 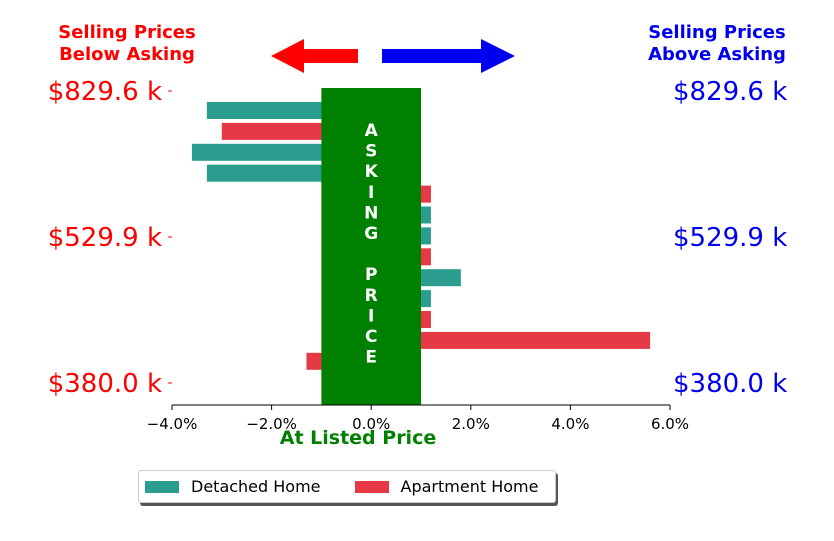 What do you see at coordinates (471, 424) in the screenshot?
I see `x-tick-label: 2.0%` at bounding box center [471, 424].